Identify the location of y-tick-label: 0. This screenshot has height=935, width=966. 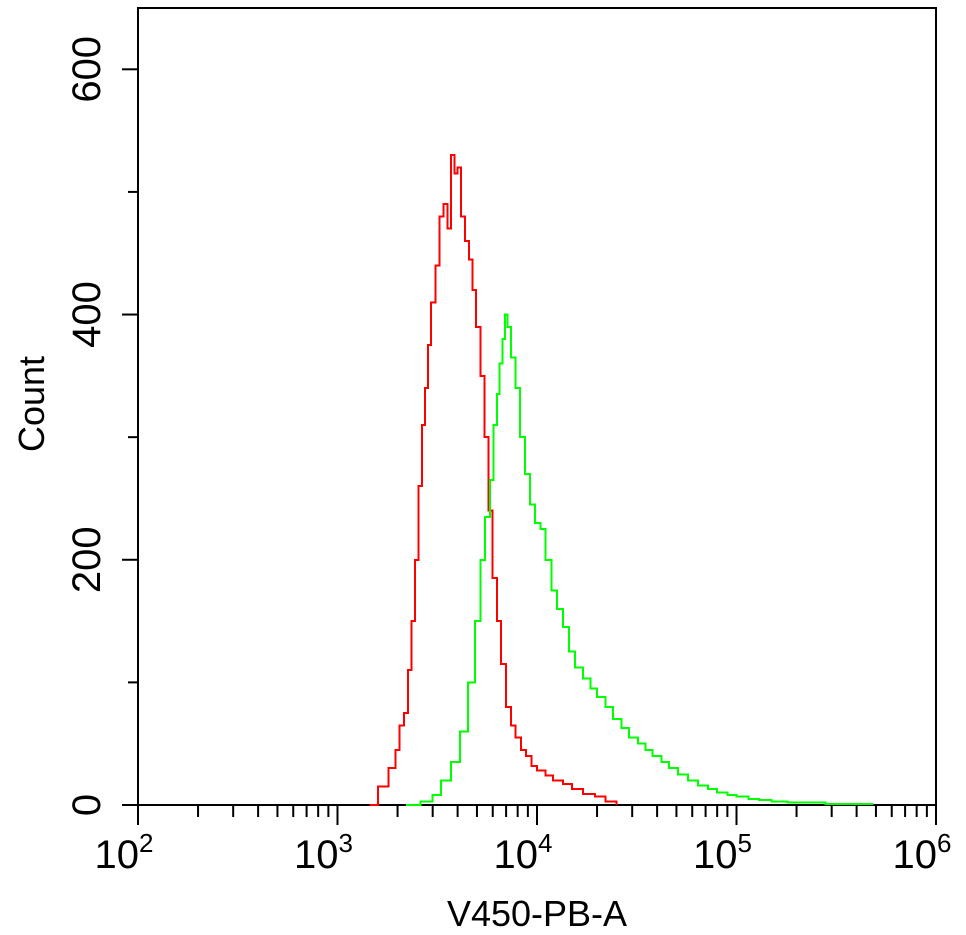
(87, 805).